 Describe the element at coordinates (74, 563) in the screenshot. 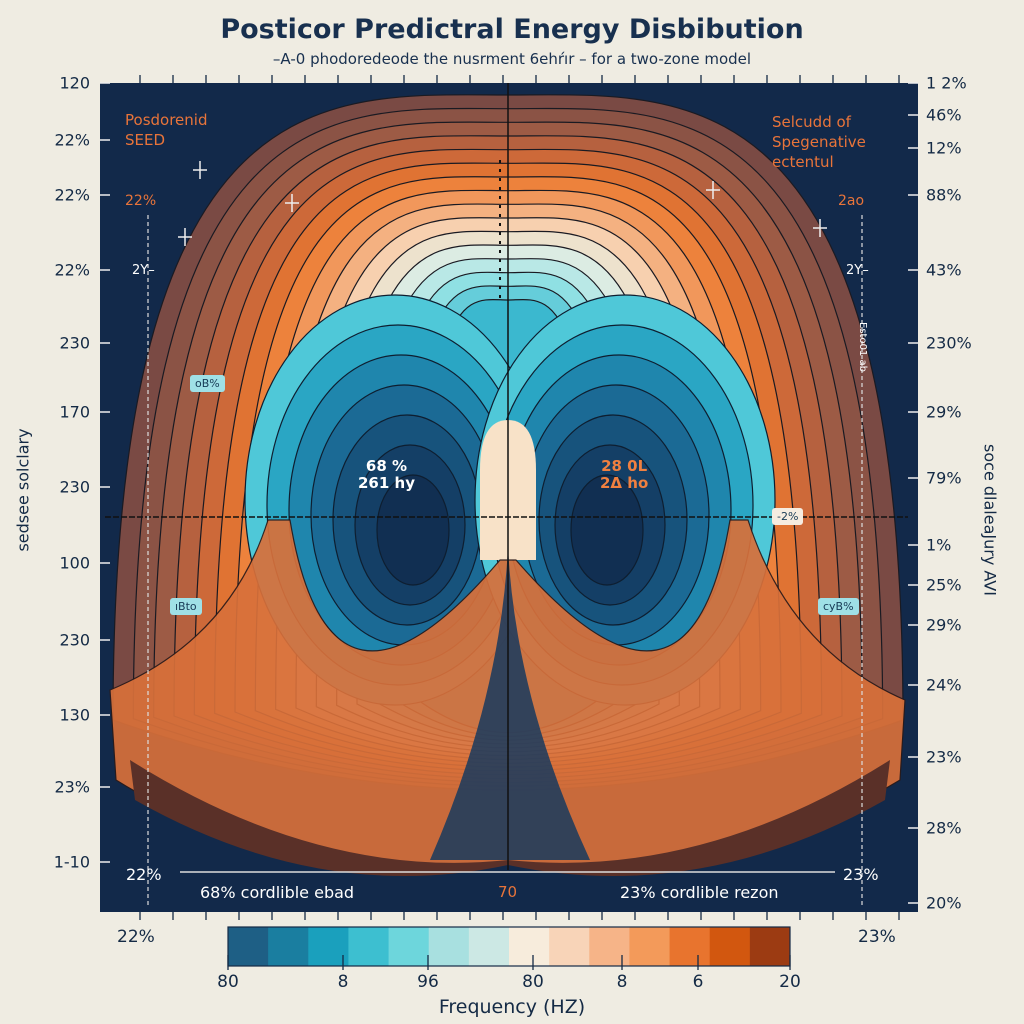

I see `left-axis-tick-label: 100` at that location.